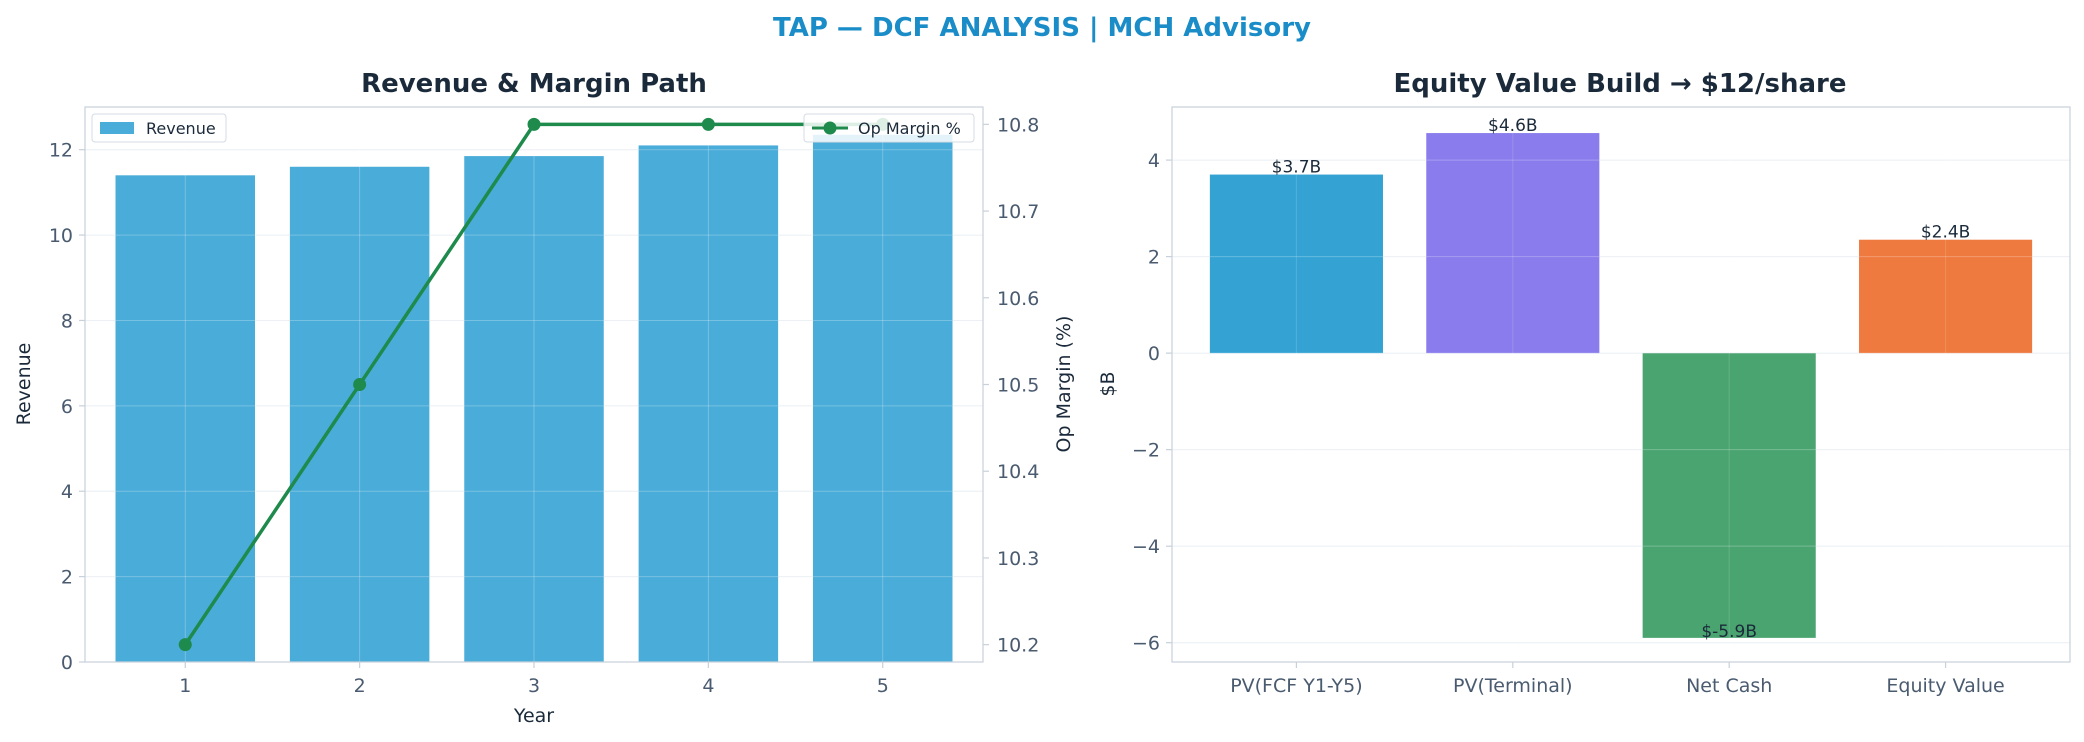  What do you see at coordinates (67, 407) in the screenshot?
I see `revenue-ytick-label: 6` at bounding box center [67, 407].